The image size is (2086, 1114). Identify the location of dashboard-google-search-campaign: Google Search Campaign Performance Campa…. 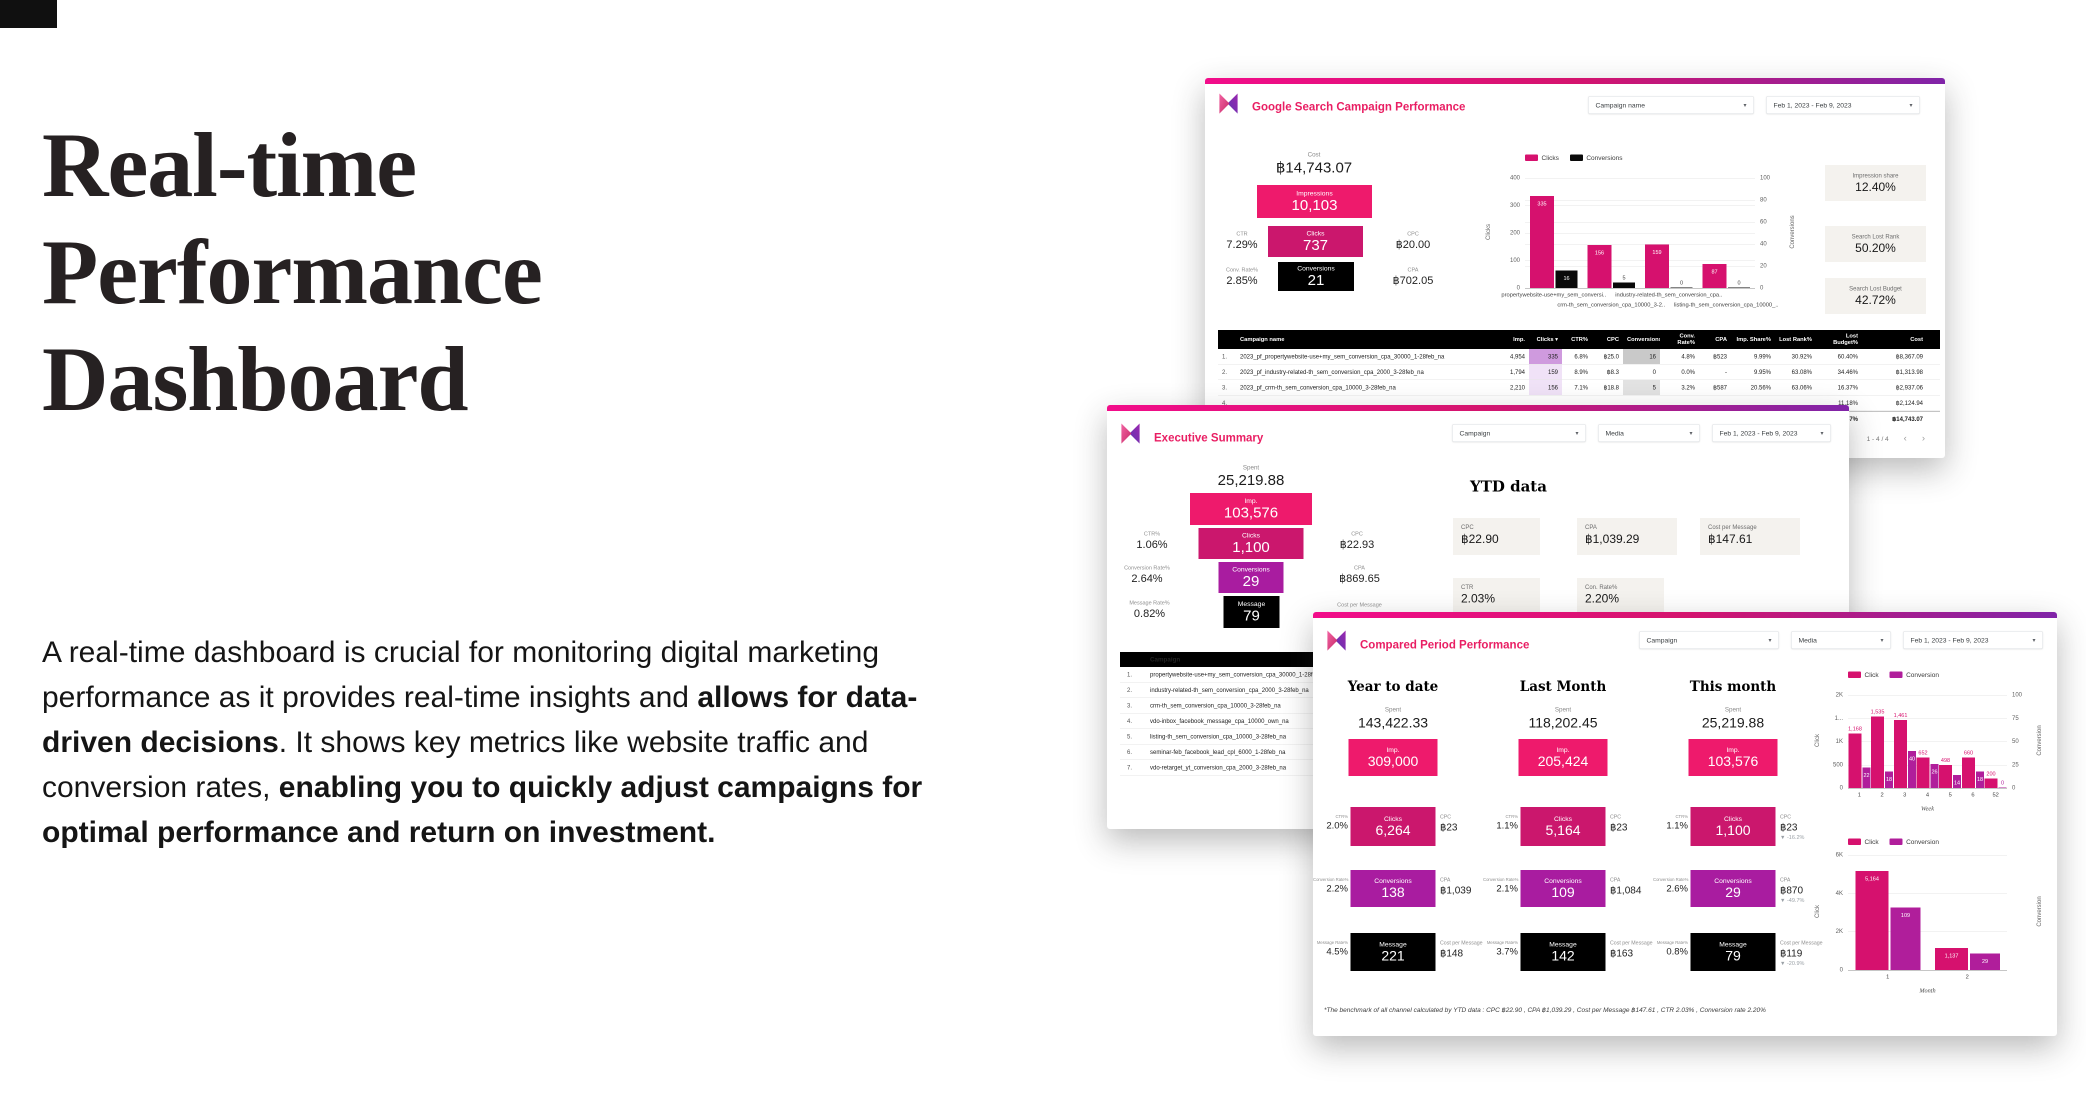
(1575, 268).